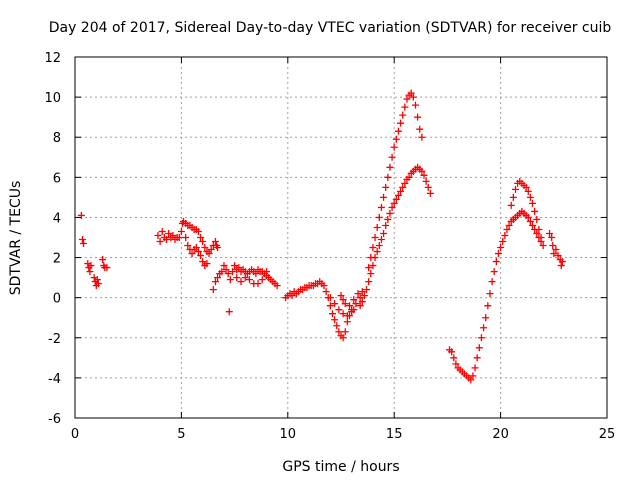  I want to click on x-tick-label: 25, so click(607, 434).